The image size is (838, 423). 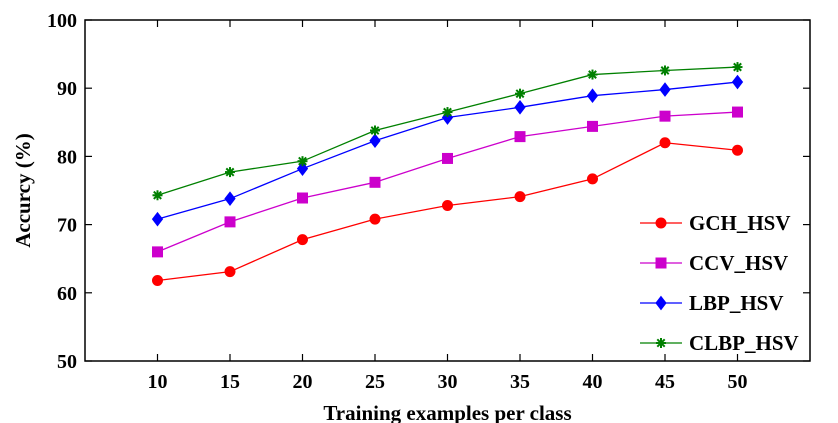 I want to click on y-tick-label: 50, so click(x=67, y=362).